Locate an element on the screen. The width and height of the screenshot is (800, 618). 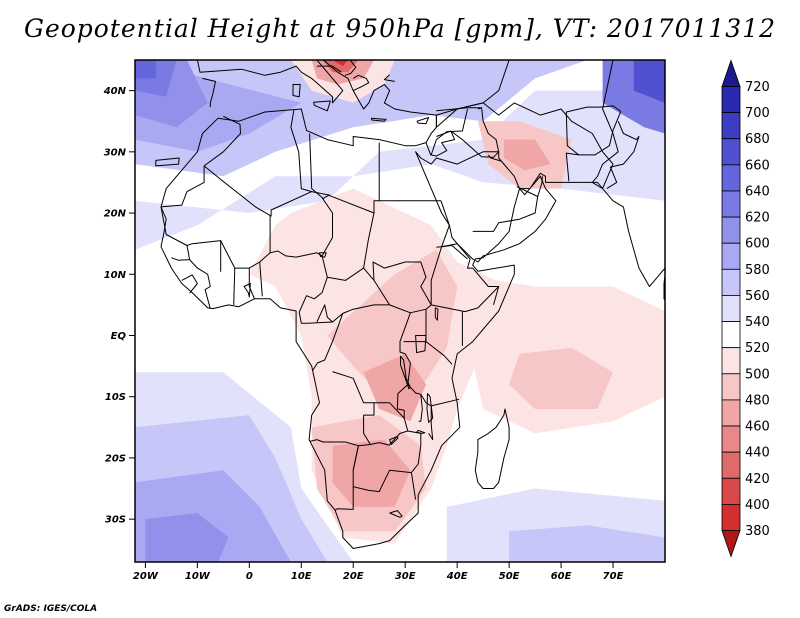
lon-tick-label: 30E is located at coordinates (405, 576).